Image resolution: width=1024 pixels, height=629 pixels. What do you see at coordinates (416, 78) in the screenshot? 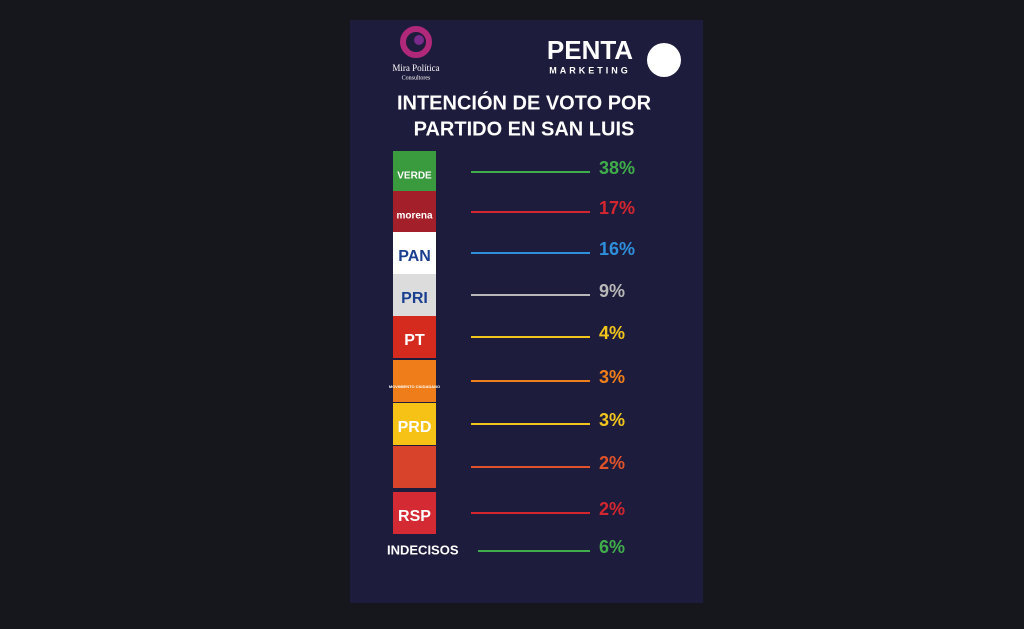
I see `brand-left-sub: Consultores` at bounding box center [416, 78].